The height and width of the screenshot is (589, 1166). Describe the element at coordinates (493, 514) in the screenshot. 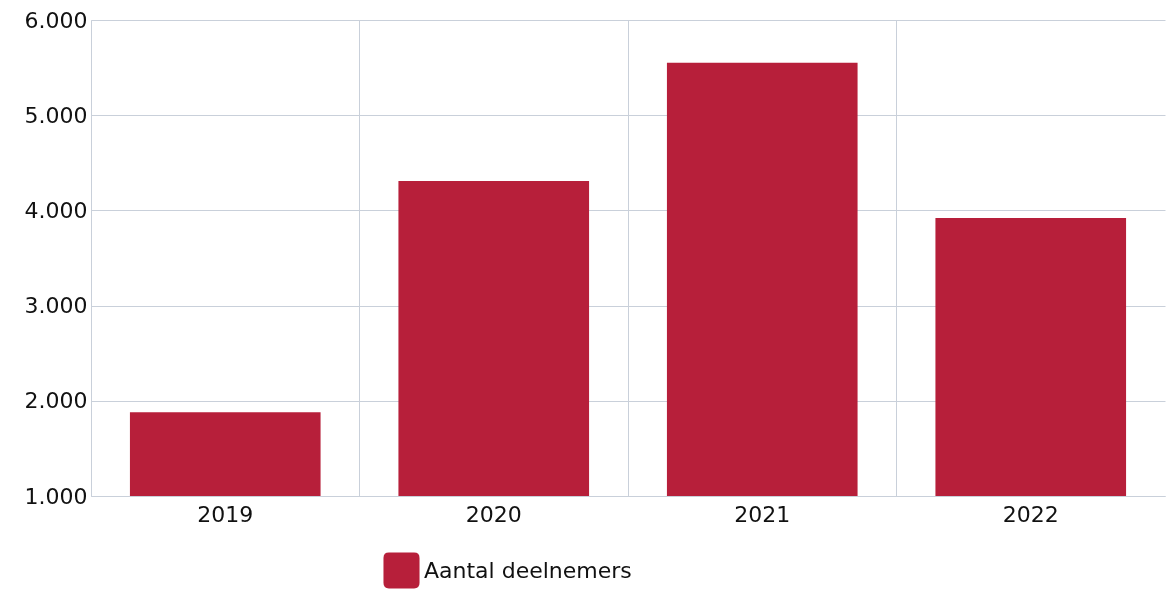

I see `x-tick-label: 2020` at that location.